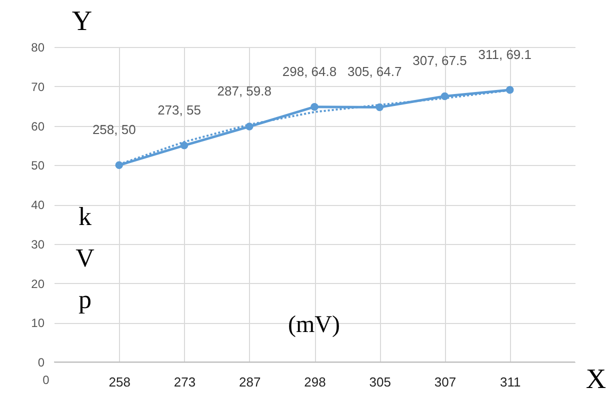 The width and height of the screenshot is (614, 405). I want to click on data-label: 311, 69.1, so click(505, 54).